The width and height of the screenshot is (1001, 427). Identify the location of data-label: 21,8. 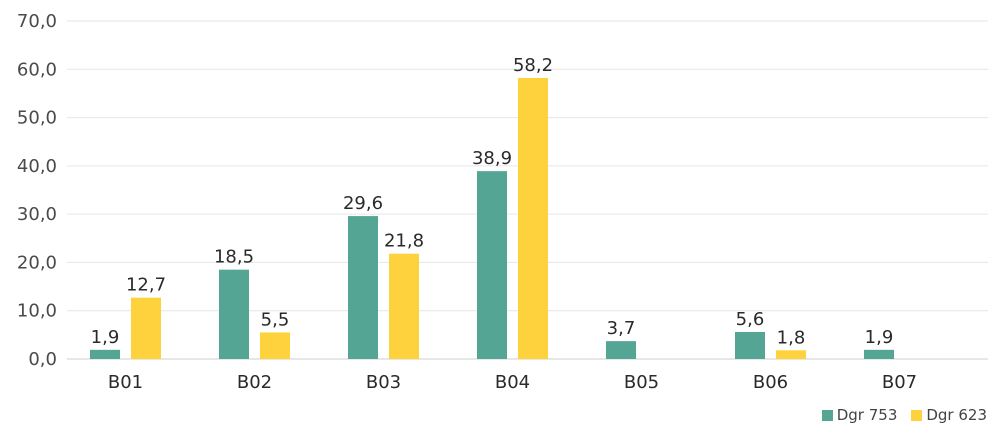
(404, 241).